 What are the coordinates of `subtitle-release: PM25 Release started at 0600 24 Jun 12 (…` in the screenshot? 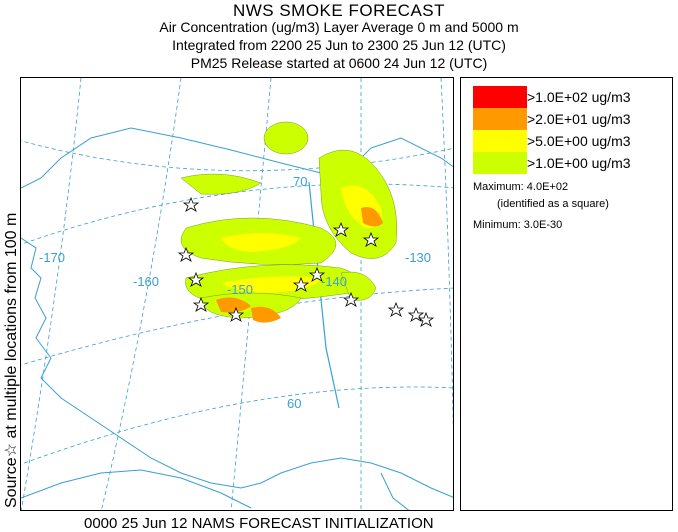 It's located at (339, 63).